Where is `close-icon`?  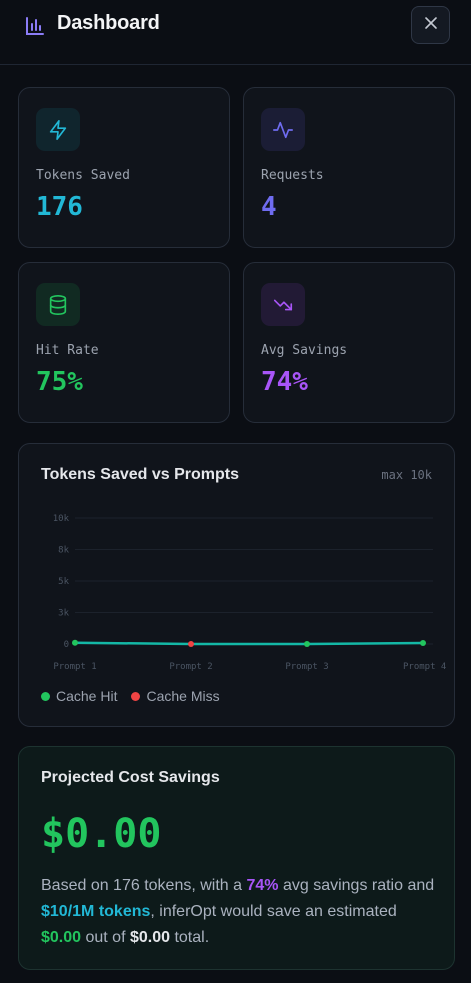 close-icon is located at coordinates (431, 25).